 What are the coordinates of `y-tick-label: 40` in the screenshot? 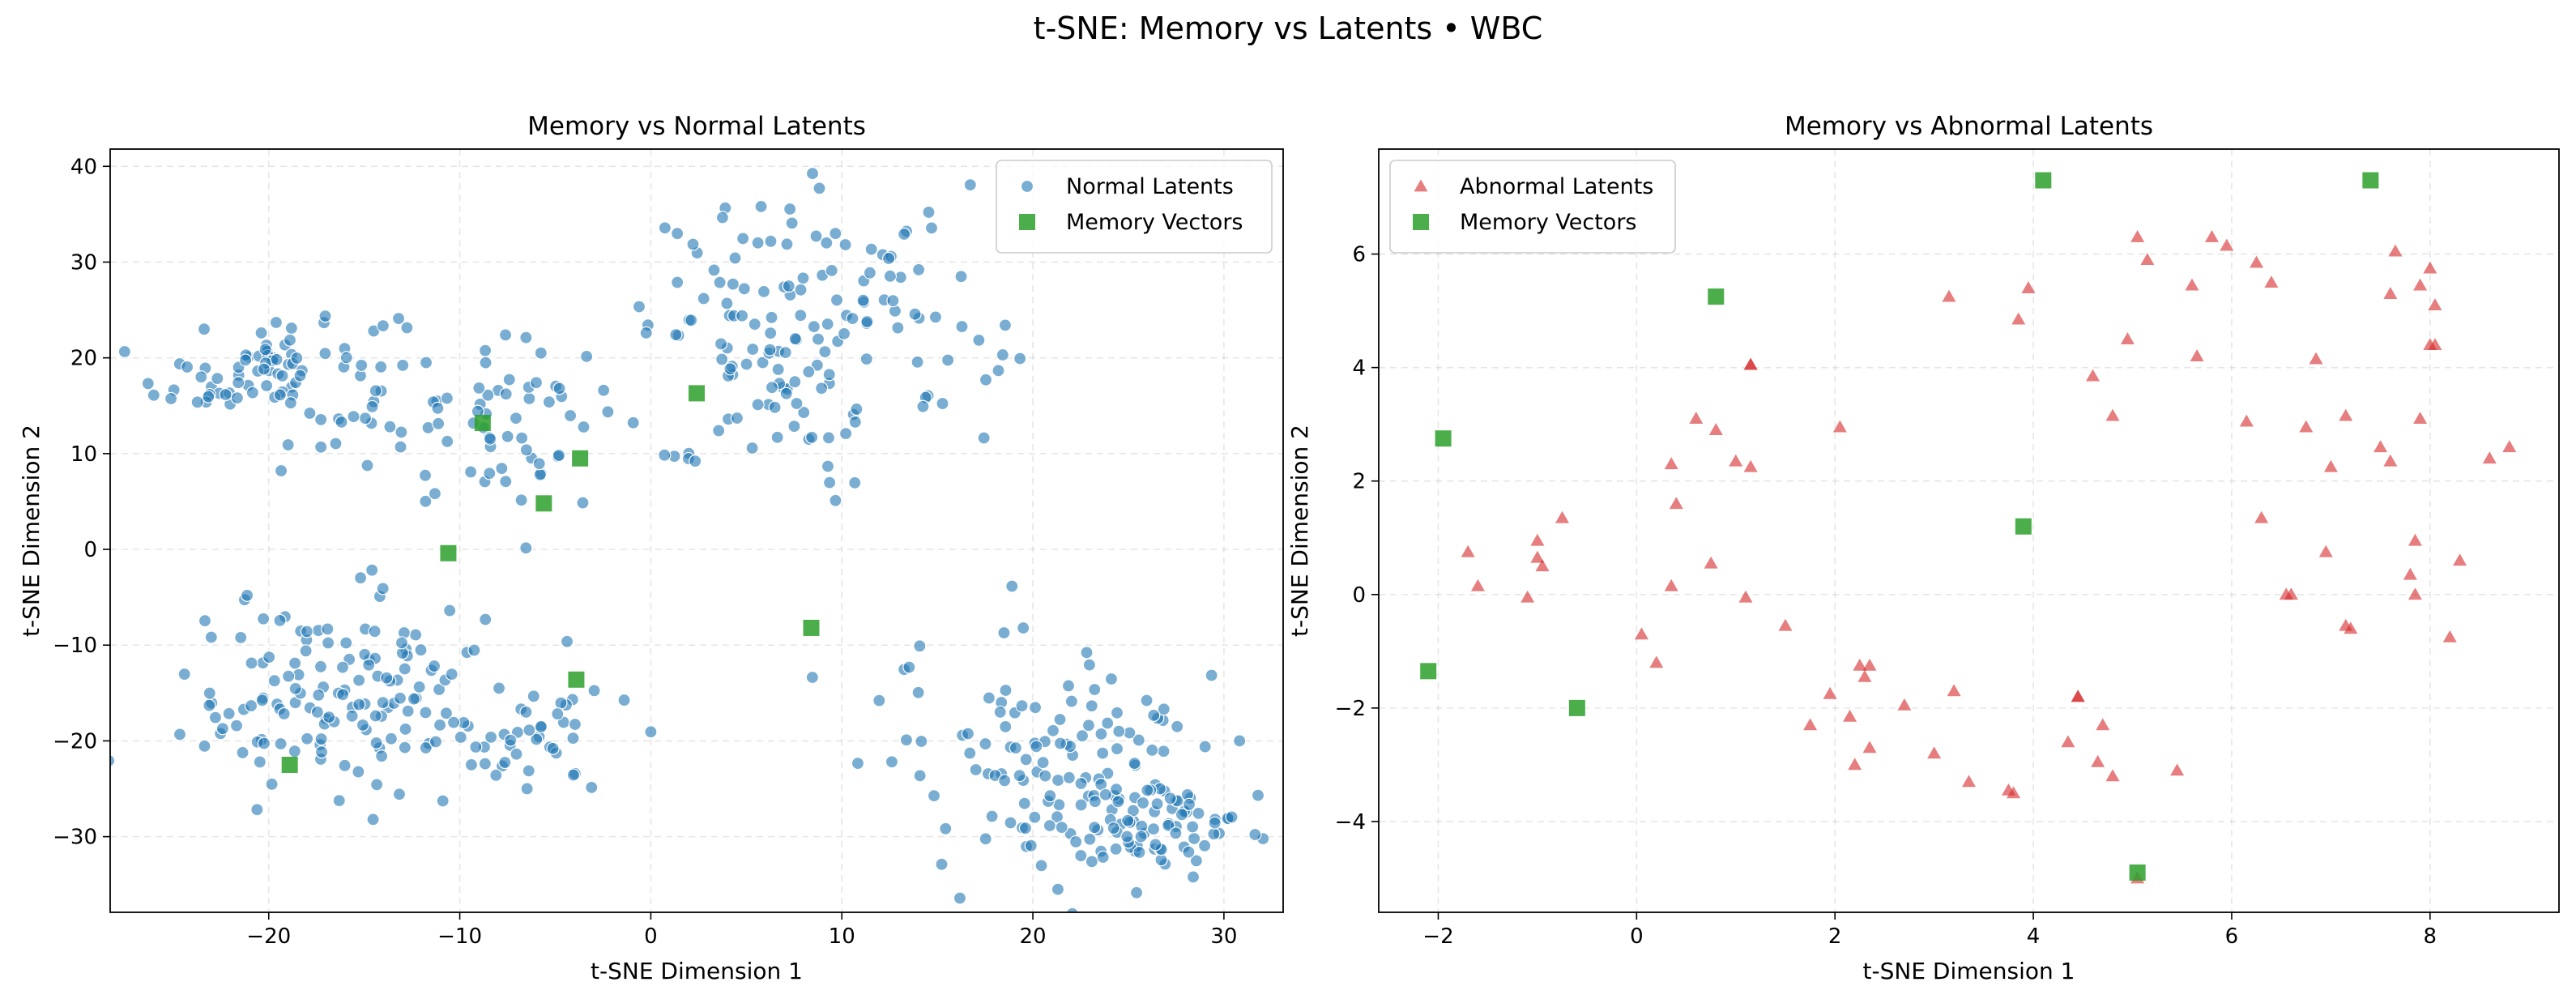 It's located at (84, 167).